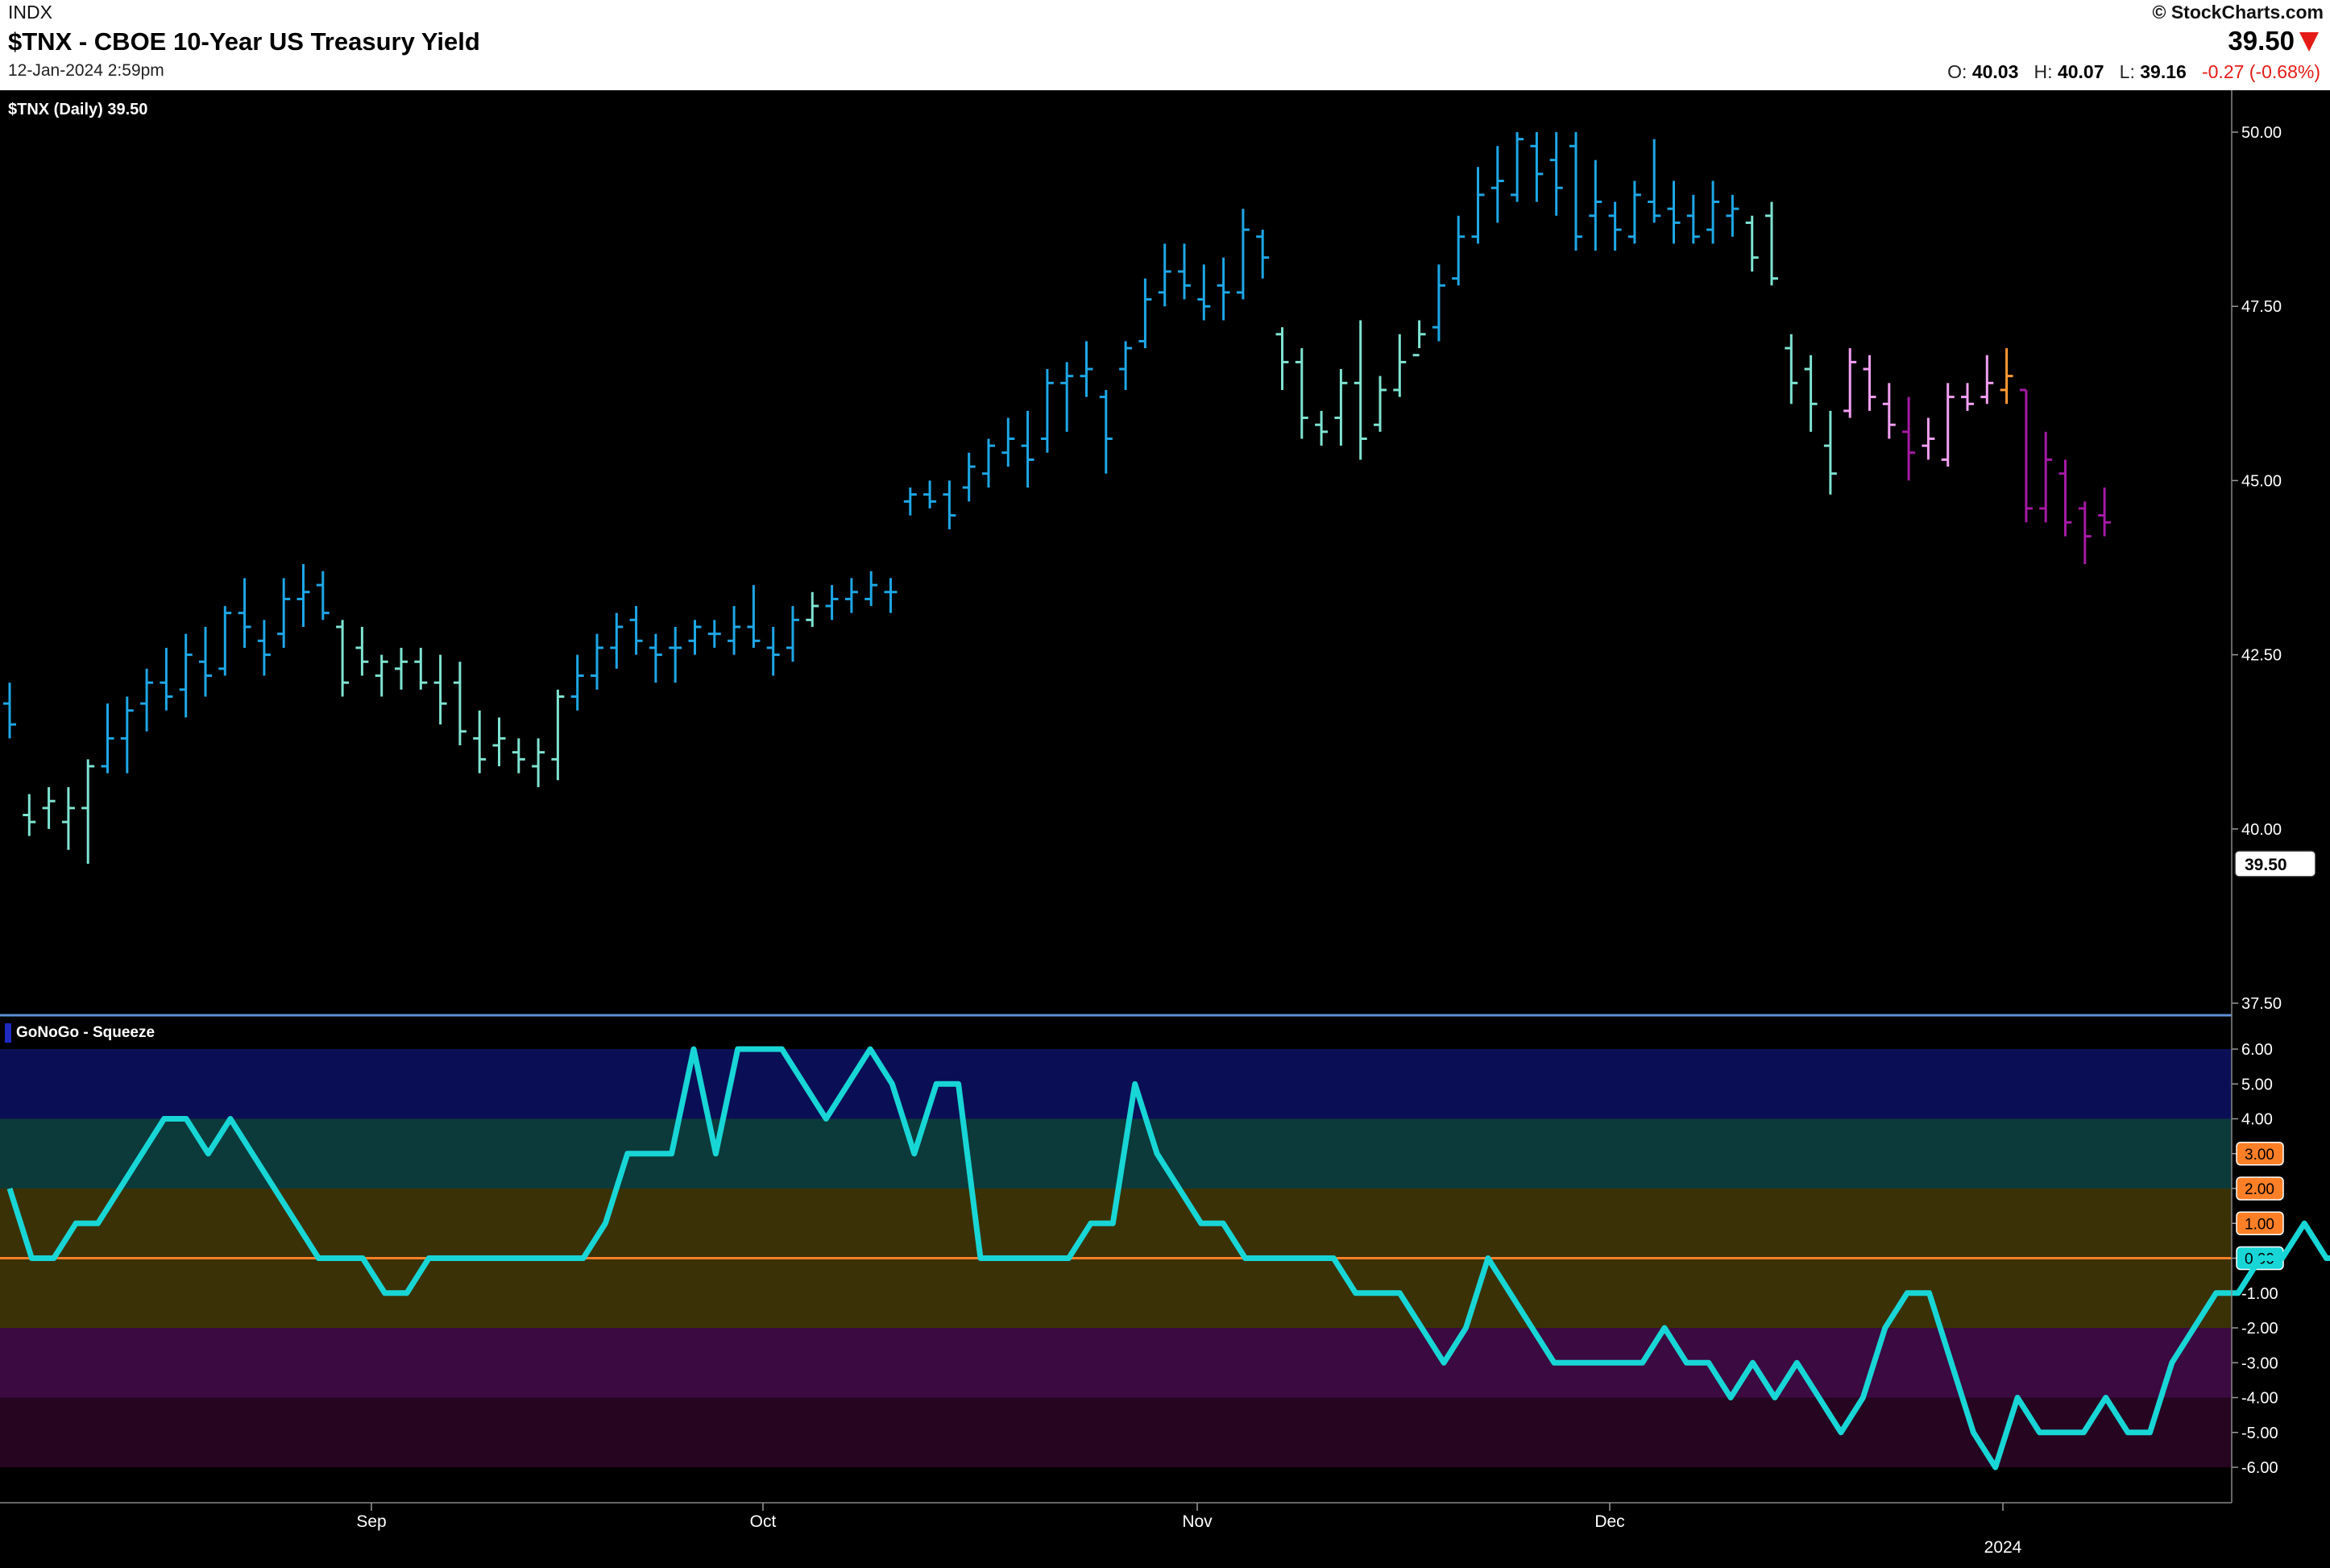 This screenshot has height=1568, width=2330. Describe the element at coordinates (85, 1032) in the screenshot. I see `squeeze-panel-title: GoNoGo - Squeeze` at that location.